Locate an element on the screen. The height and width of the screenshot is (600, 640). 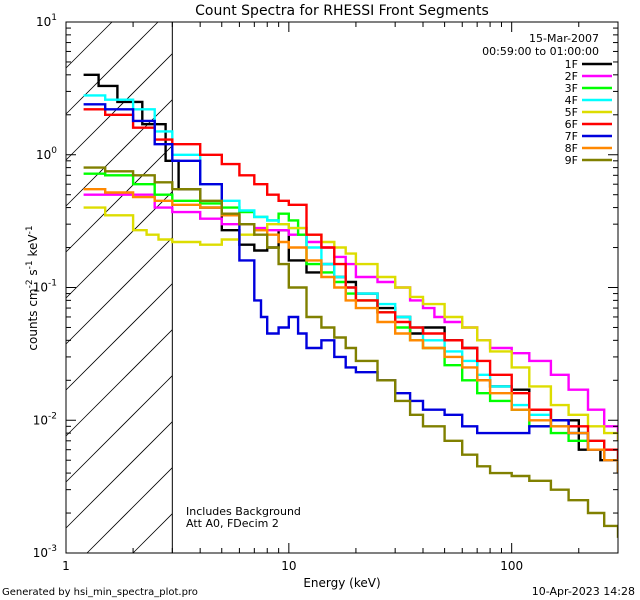
footer-timestamp: 10-Apr-2023 14:28 is located at coordinates (583, 591).